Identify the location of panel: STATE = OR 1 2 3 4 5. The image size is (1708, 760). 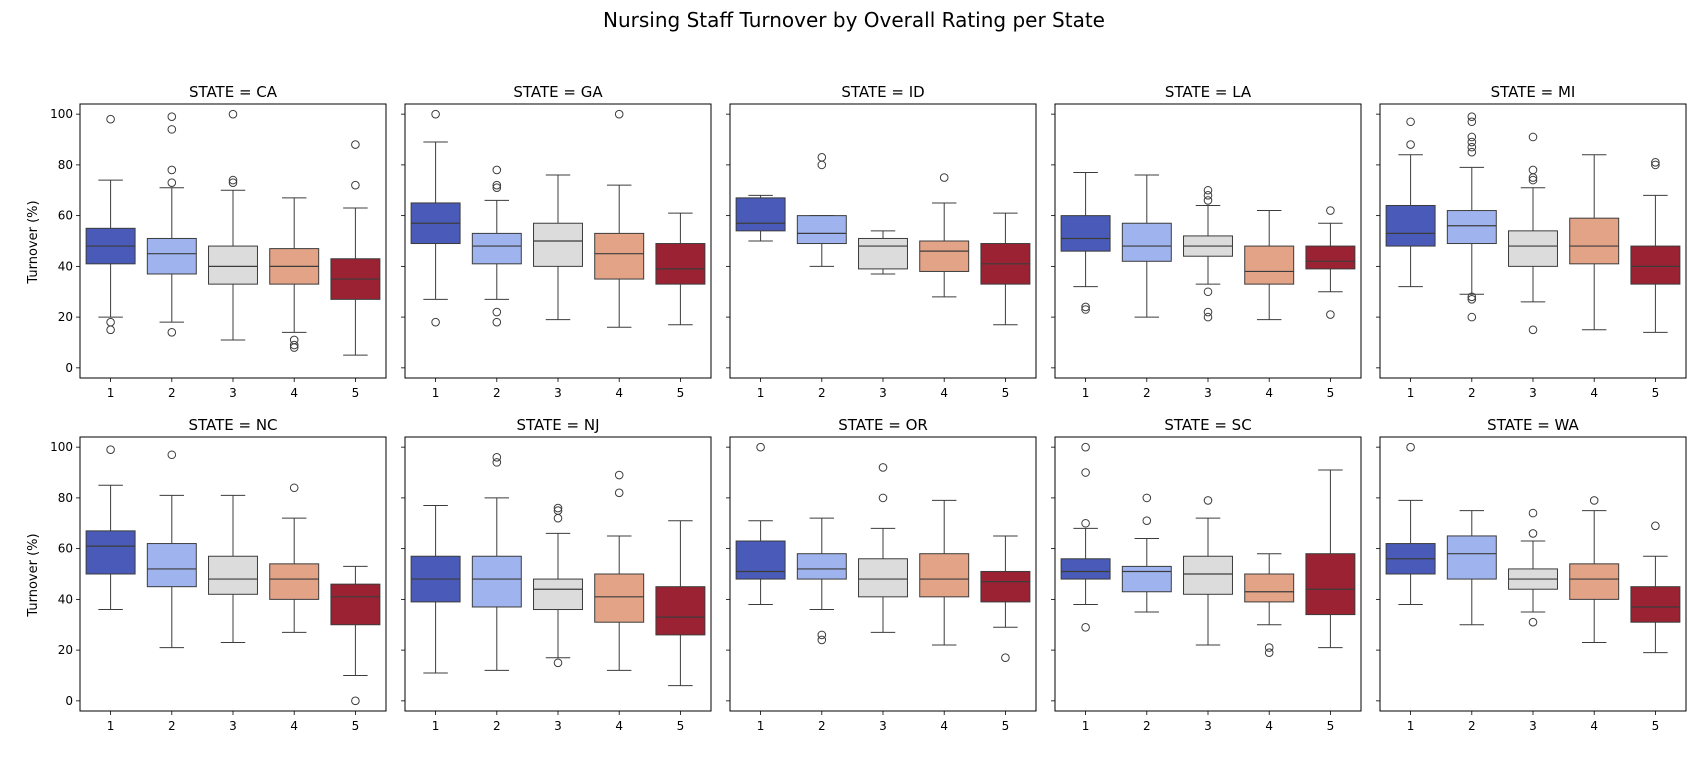
(881, 574).